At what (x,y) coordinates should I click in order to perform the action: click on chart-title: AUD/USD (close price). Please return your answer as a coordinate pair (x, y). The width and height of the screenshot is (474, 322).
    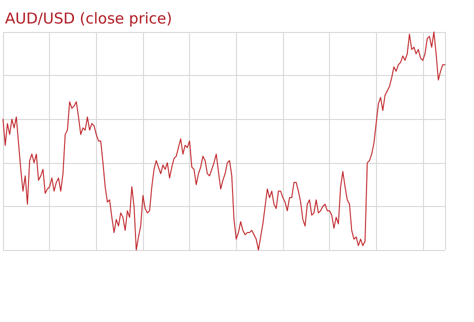
    Looking at the image, I should click on (88, 19).